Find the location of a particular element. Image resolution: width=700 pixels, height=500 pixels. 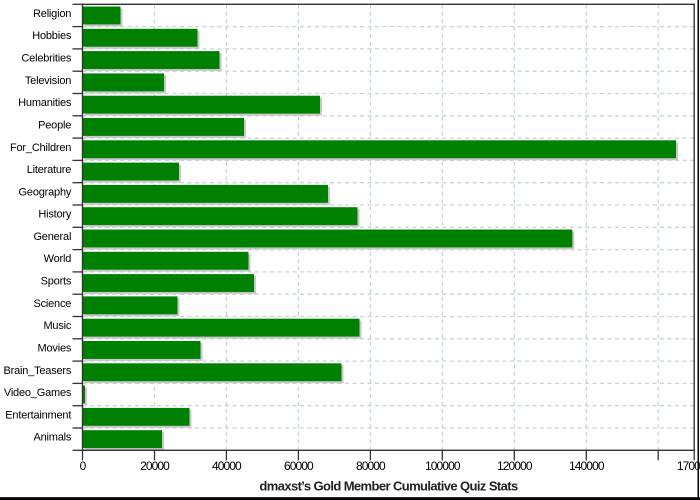

svg-text: Animals is located at coordinates (52, 438).